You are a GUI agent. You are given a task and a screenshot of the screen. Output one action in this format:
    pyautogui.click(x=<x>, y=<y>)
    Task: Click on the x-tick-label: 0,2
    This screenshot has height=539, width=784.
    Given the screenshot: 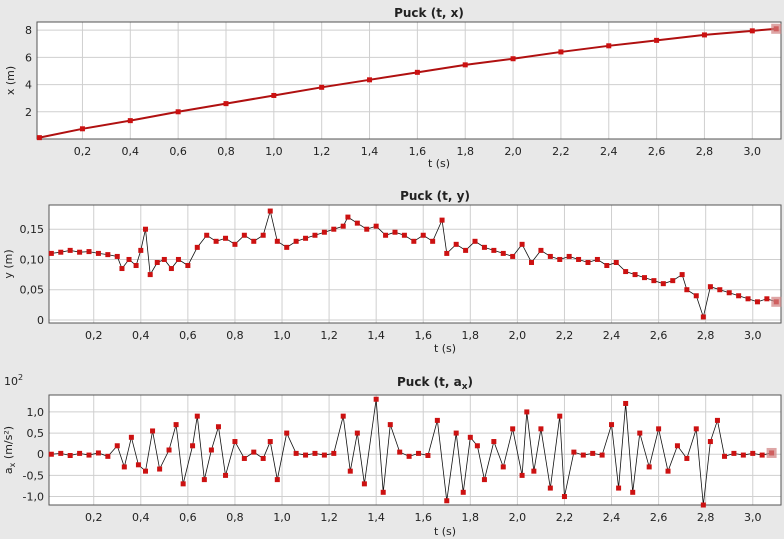 What is the action you would take?
    pyautogui.click(x=94, y=517)
    